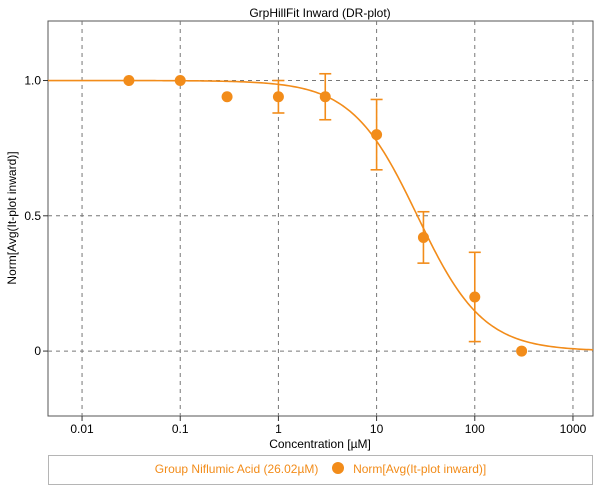 The image size is (596, 485). I want to click on x-tick-label: 0.1, so click(180, 429).